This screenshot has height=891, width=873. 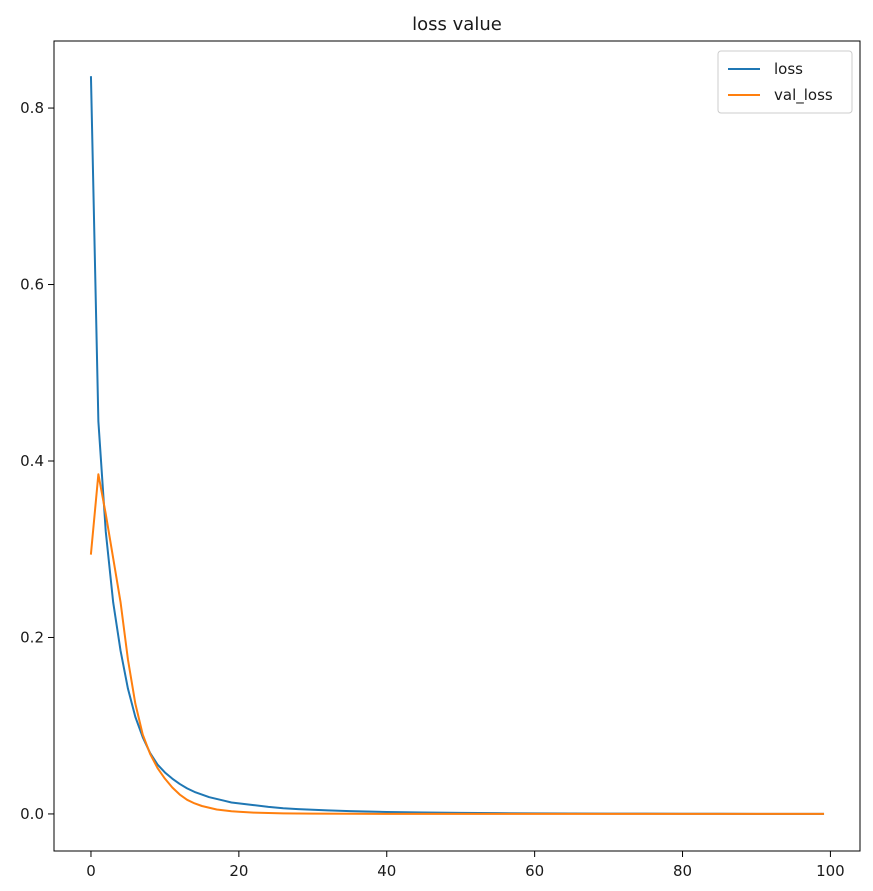 I want to click on legend-label-loss: loss, so click(x=788, y=69).